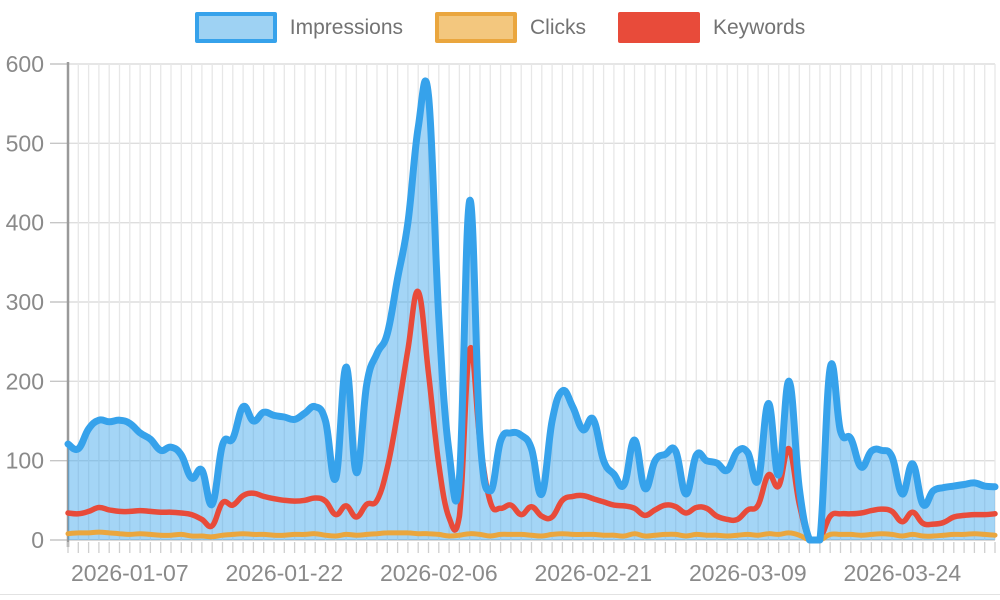  What do you see at coordinates (711, 27) in the screenshot?
I see `legend-item-keywords: Keywords` at bounding box center [711, 27].